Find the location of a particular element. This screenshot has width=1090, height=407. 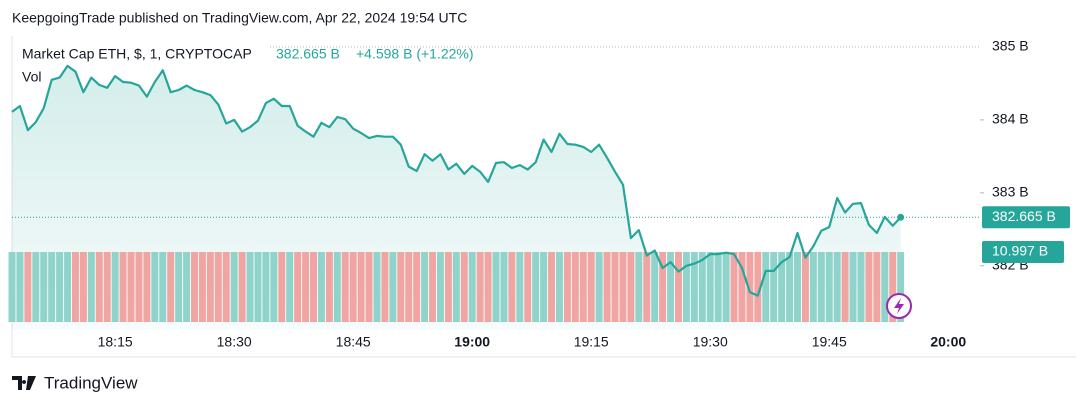

volume-label: 10.997 B is located at coordinates (1020, 251).